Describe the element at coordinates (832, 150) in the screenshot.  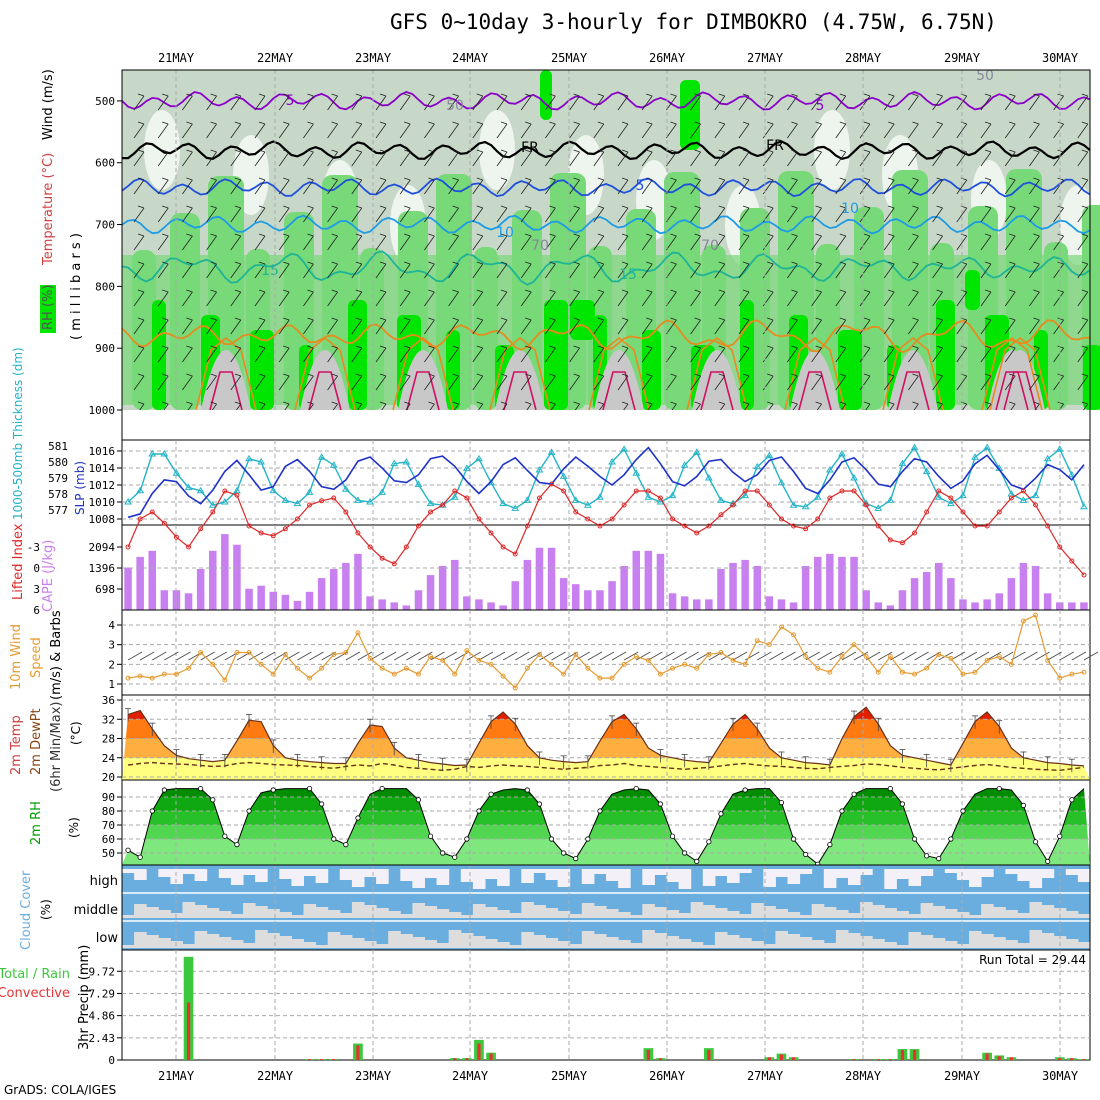
I see `rh-dry-patch` at that location.